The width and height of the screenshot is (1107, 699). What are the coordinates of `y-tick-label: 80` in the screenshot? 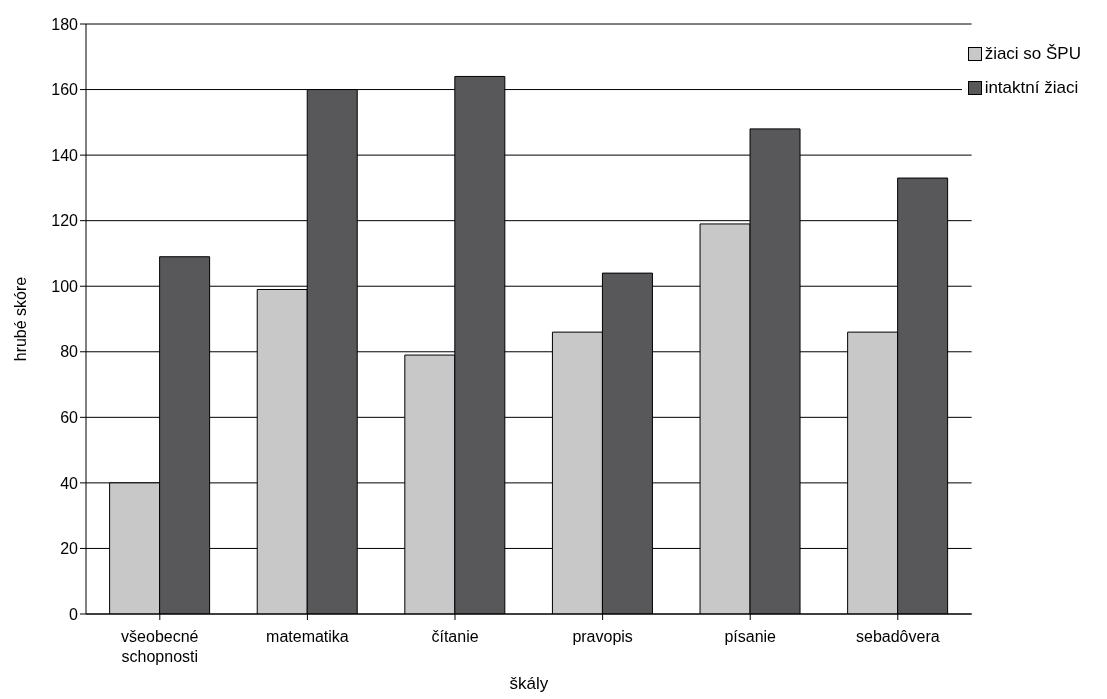 It's located at (69, 352).